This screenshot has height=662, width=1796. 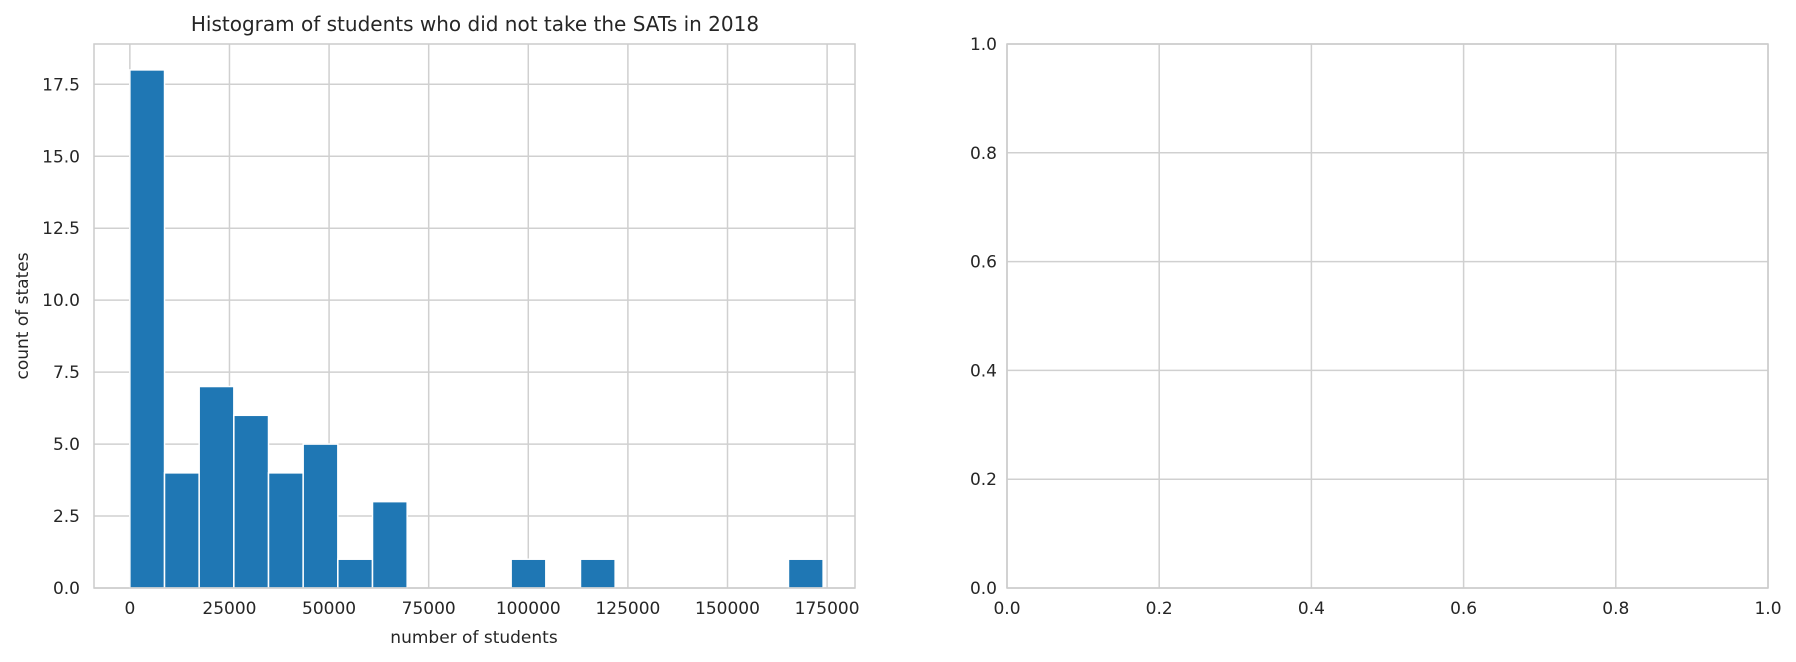 What do you see at coordinates (129, 609) in the screenshot?
I see `x-tick-label: 0` at bounding box center [129, 609].